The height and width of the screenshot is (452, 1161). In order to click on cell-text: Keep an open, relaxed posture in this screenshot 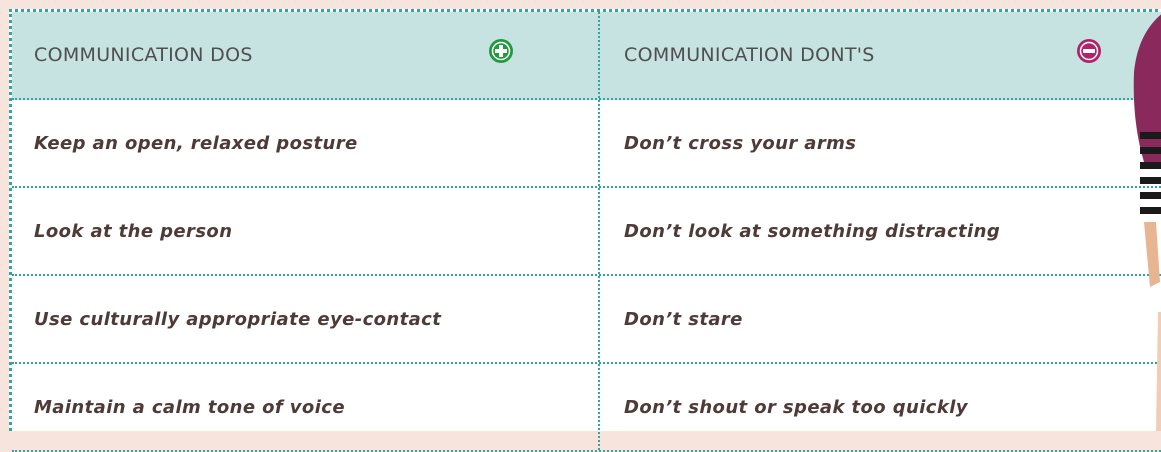, I will do `click(196, 143)`.